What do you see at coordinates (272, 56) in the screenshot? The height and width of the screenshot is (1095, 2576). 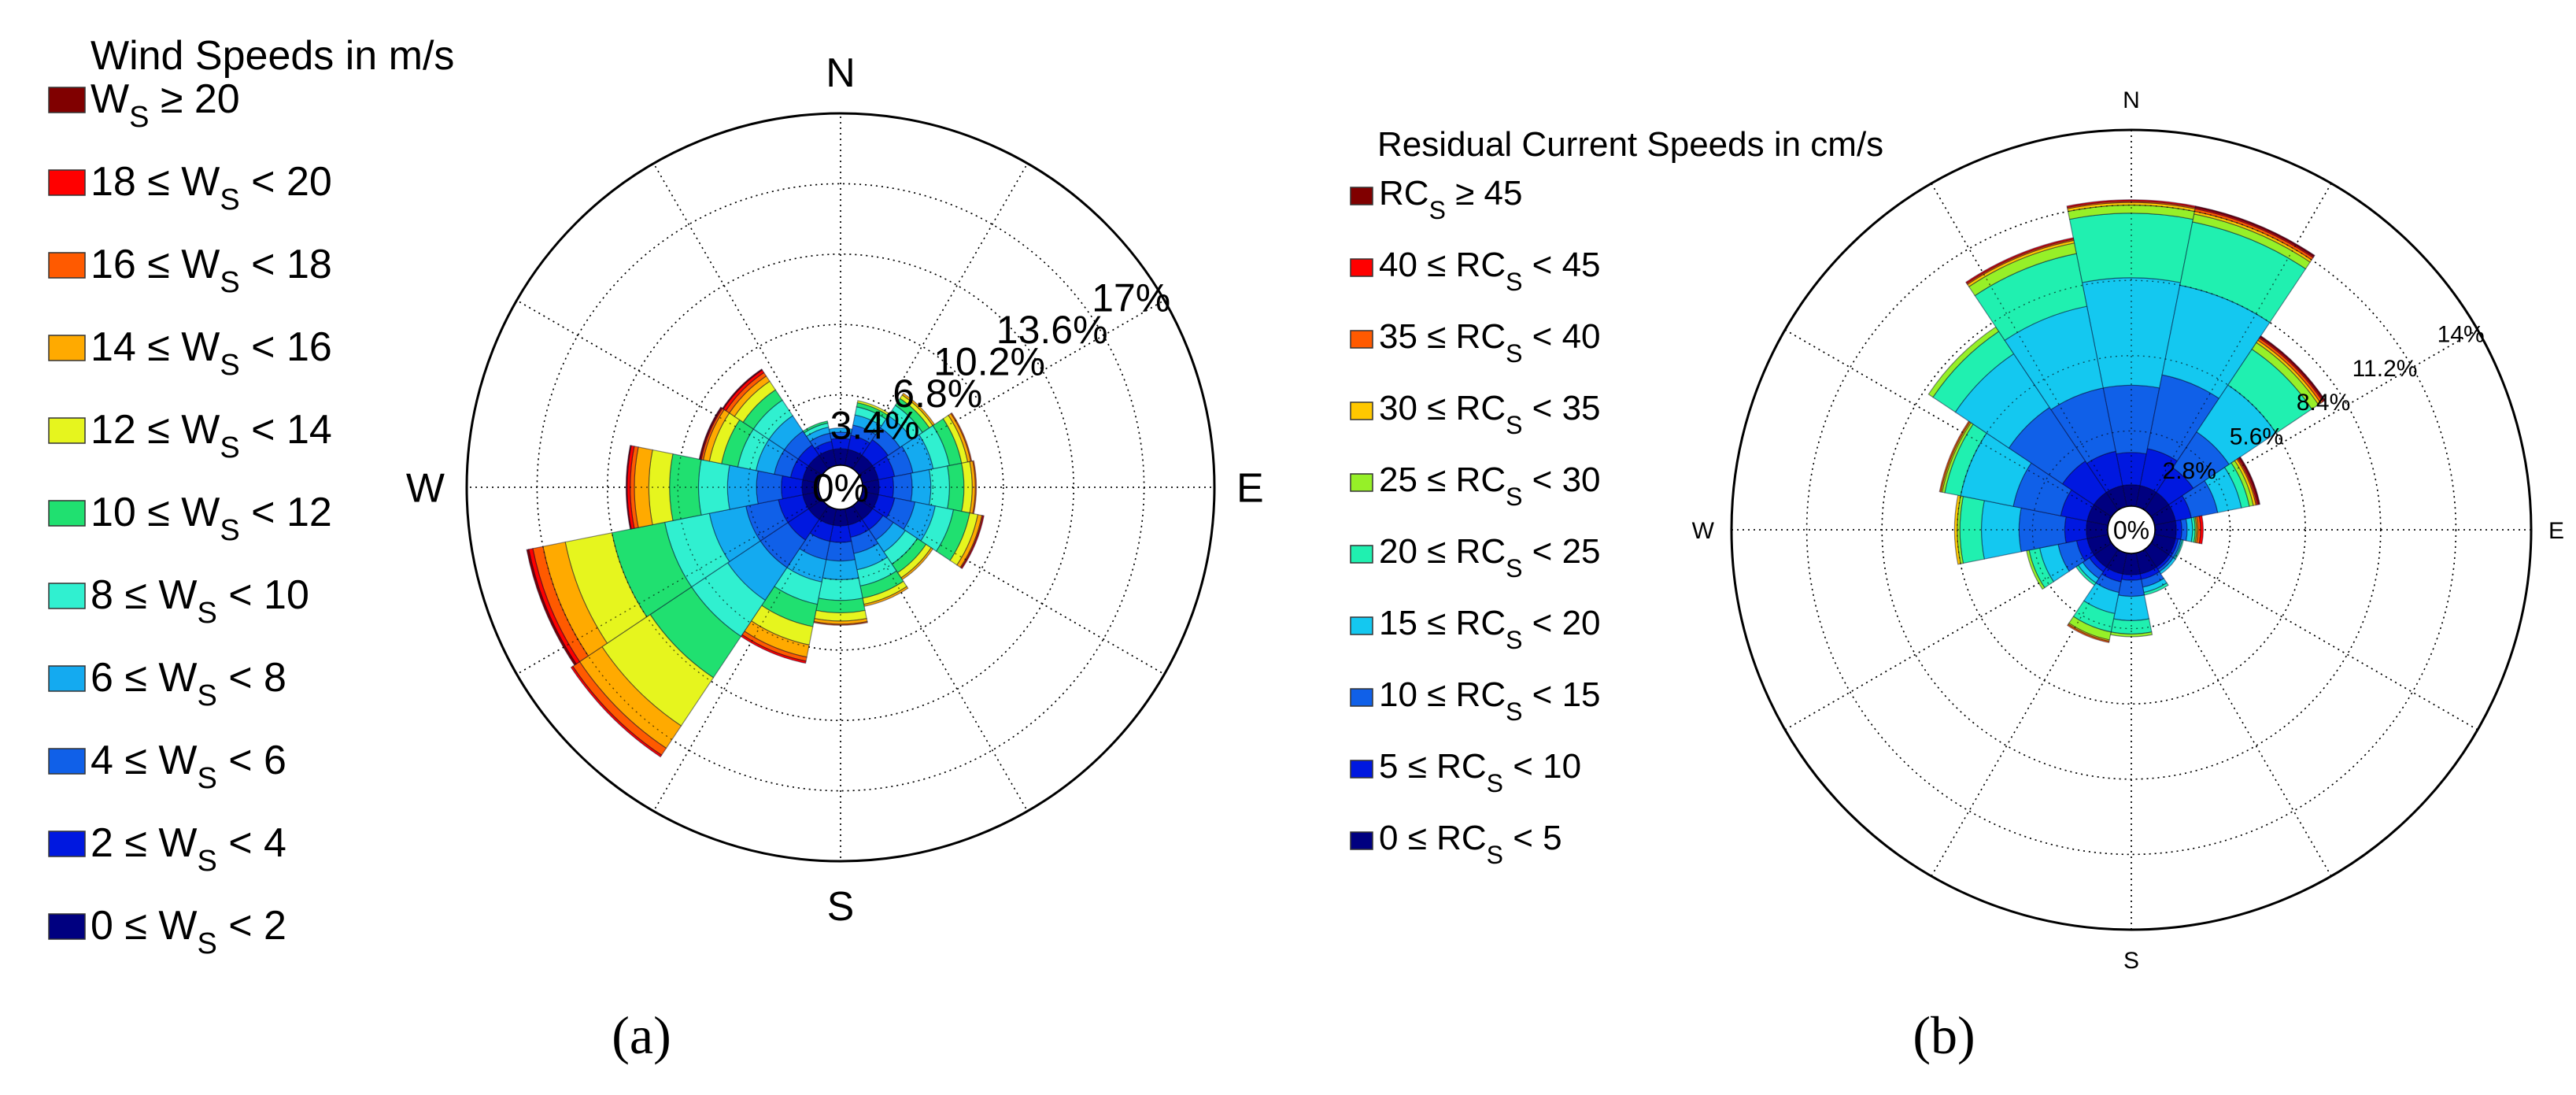 I see `legend-title-a: Wind Speeds in m/s` at bounding box center [272, 56].